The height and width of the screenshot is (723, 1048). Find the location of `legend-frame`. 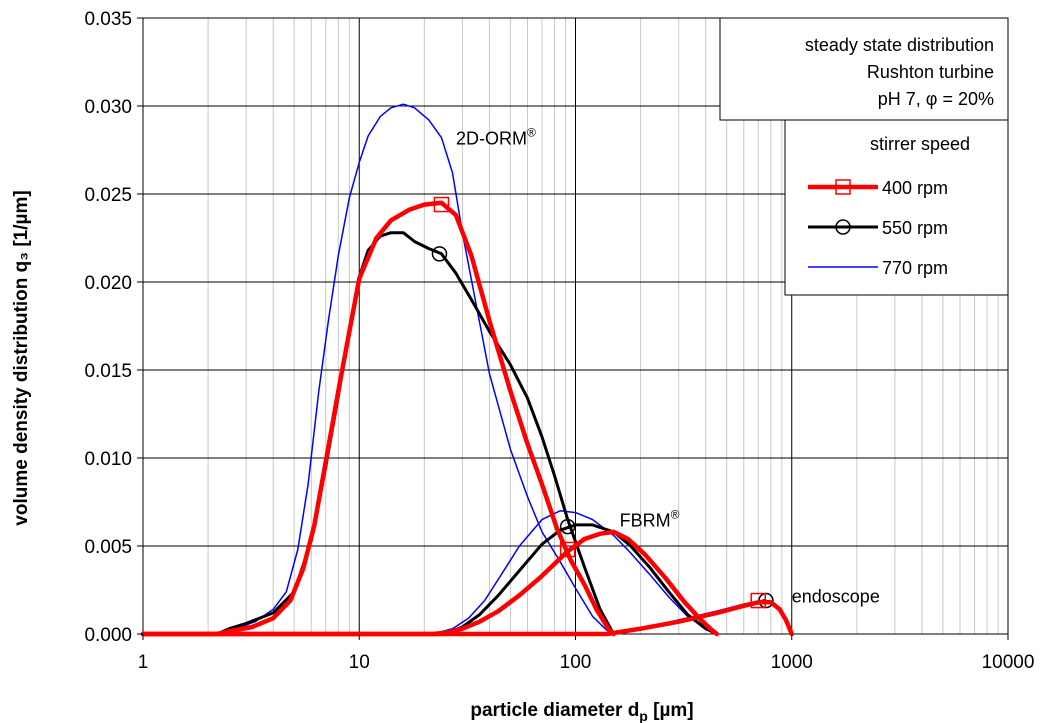

legend-frame is located at coordinates (896, 207).